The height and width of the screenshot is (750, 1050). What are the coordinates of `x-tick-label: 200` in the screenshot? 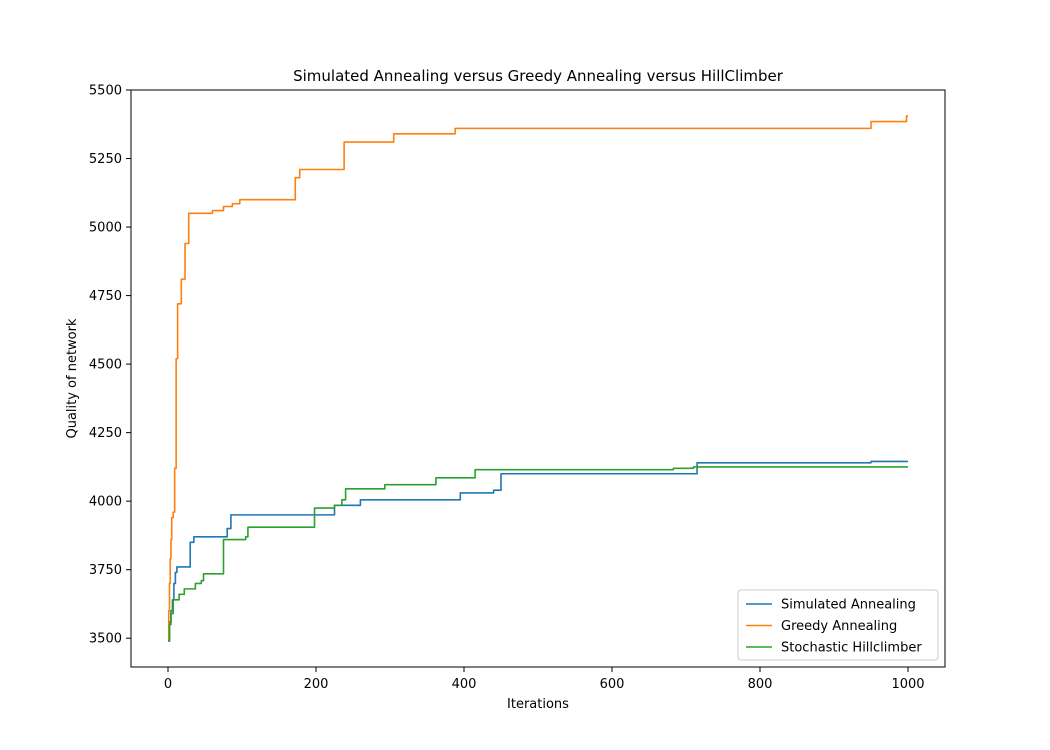 It's located at (316, 684).